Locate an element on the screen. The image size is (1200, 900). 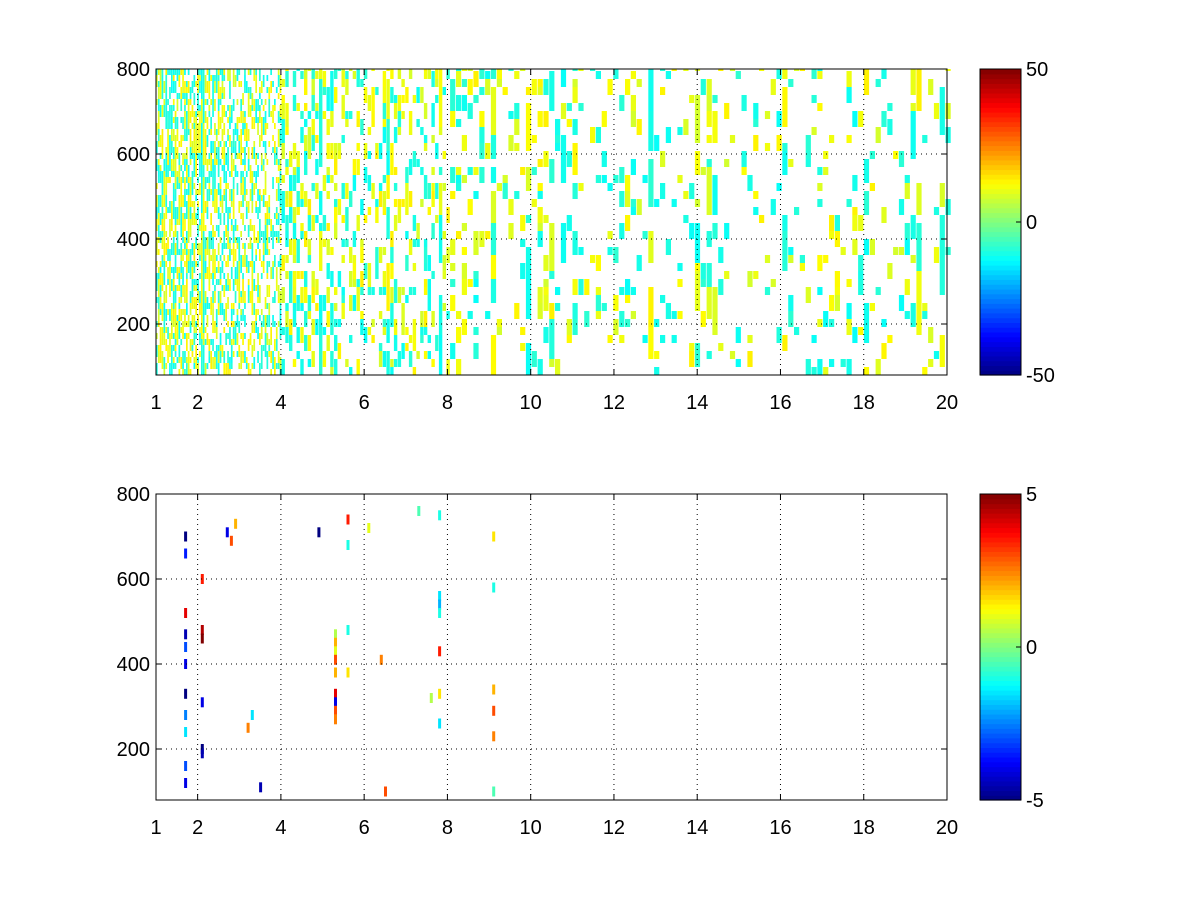
x-tick-label: 2 is located at coordinates (197, 403).